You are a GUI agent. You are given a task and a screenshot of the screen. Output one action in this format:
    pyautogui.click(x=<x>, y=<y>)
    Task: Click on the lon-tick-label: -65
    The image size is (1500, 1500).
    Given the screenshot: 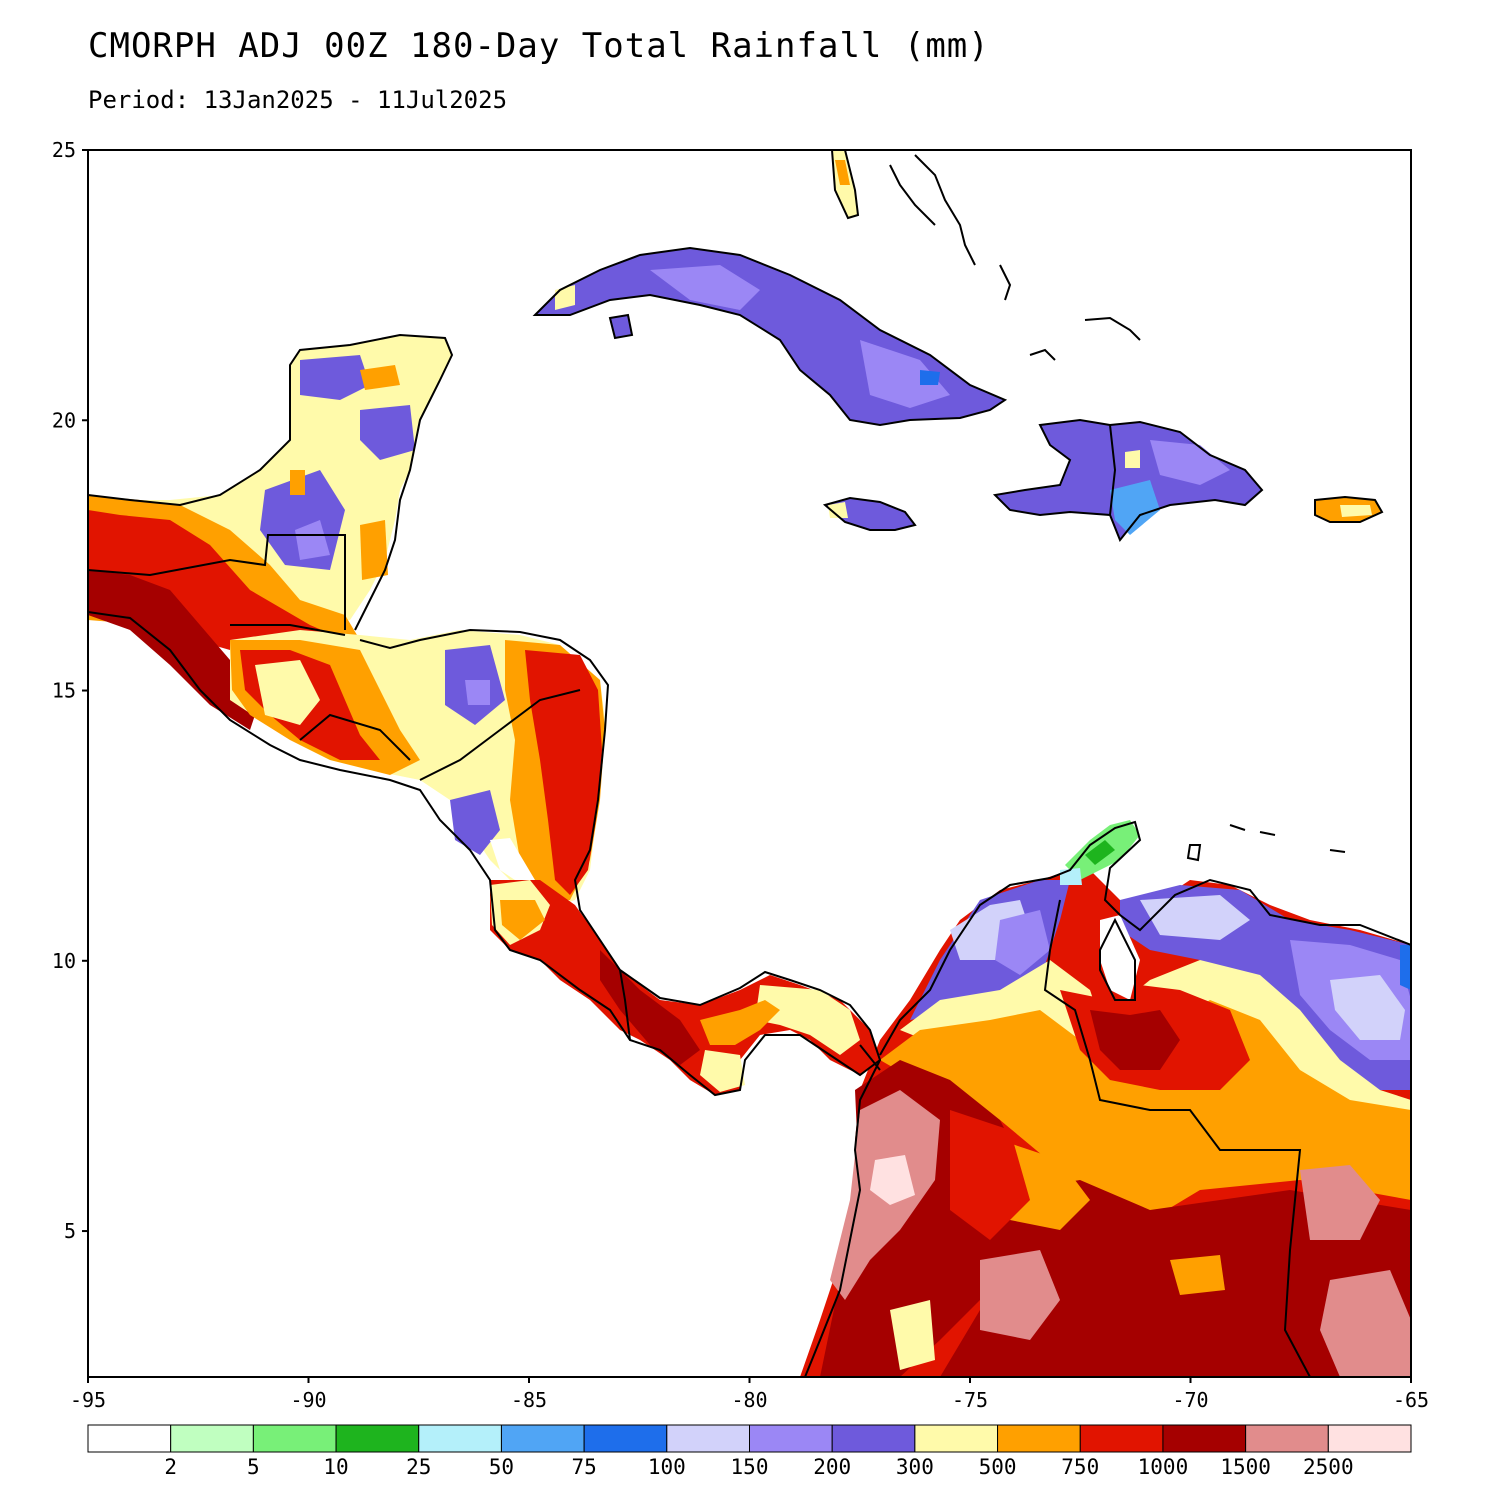 What is the action you would take?
    pyautogui.click(x=1411, y=1400)
    